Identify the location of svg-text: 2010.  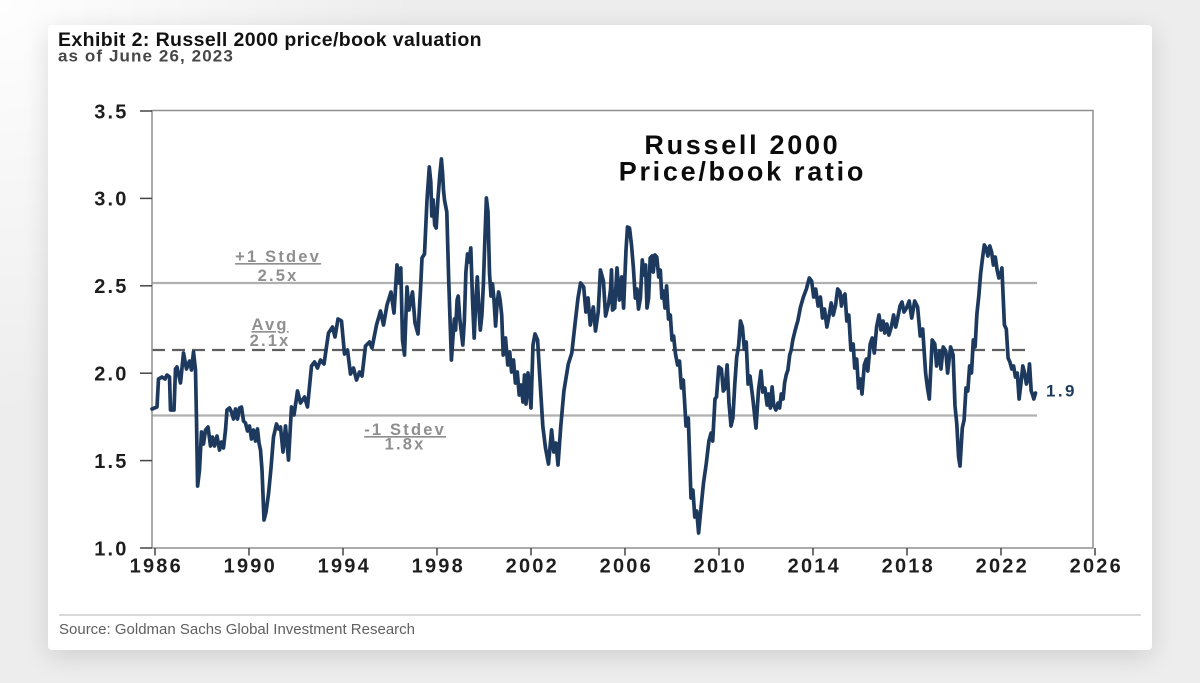
(720, 567).